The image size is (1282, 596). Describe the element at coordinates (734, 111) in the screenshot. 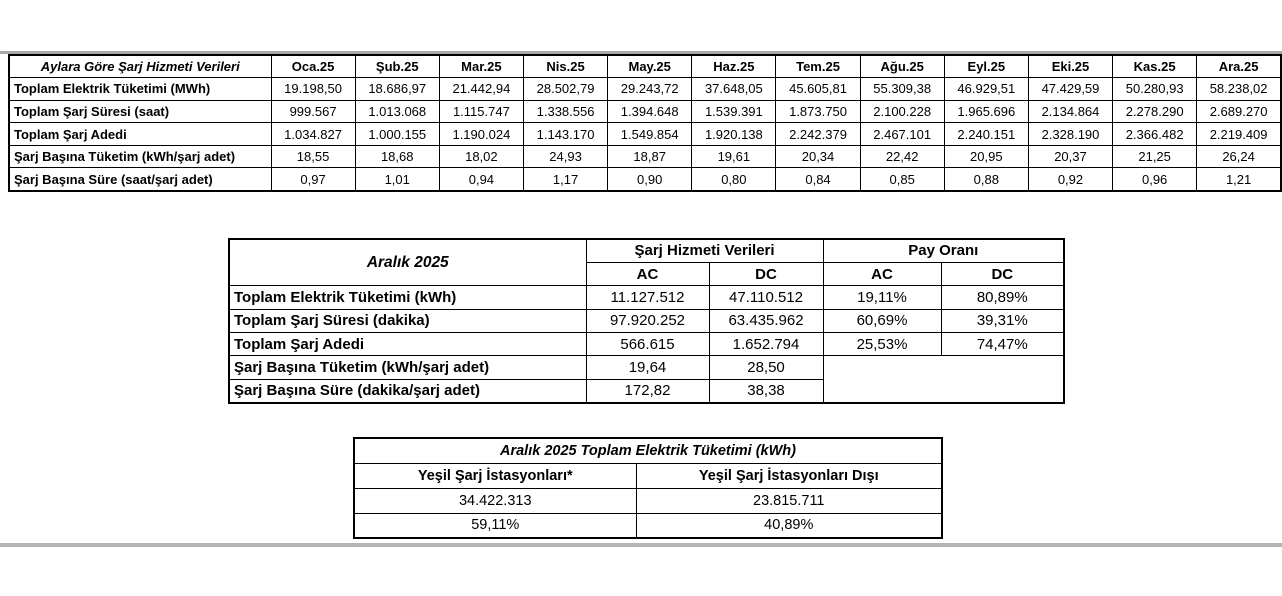

I see `value-cell: 1.539.391` at that location.